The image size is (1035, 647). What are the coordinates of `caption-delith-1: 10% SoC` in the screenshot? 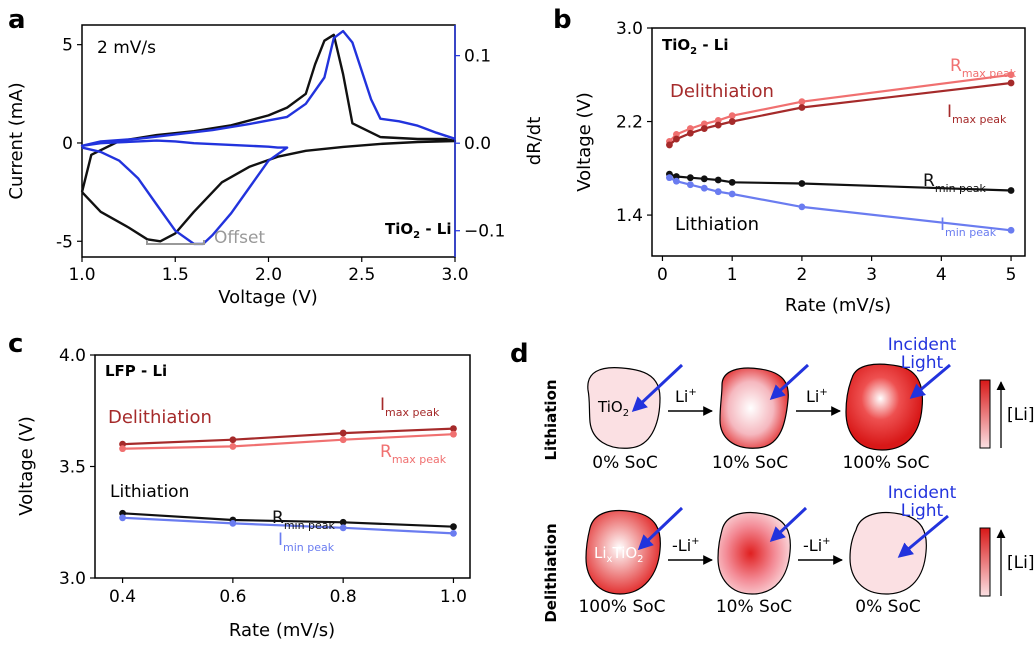 It's located at (754, 607).